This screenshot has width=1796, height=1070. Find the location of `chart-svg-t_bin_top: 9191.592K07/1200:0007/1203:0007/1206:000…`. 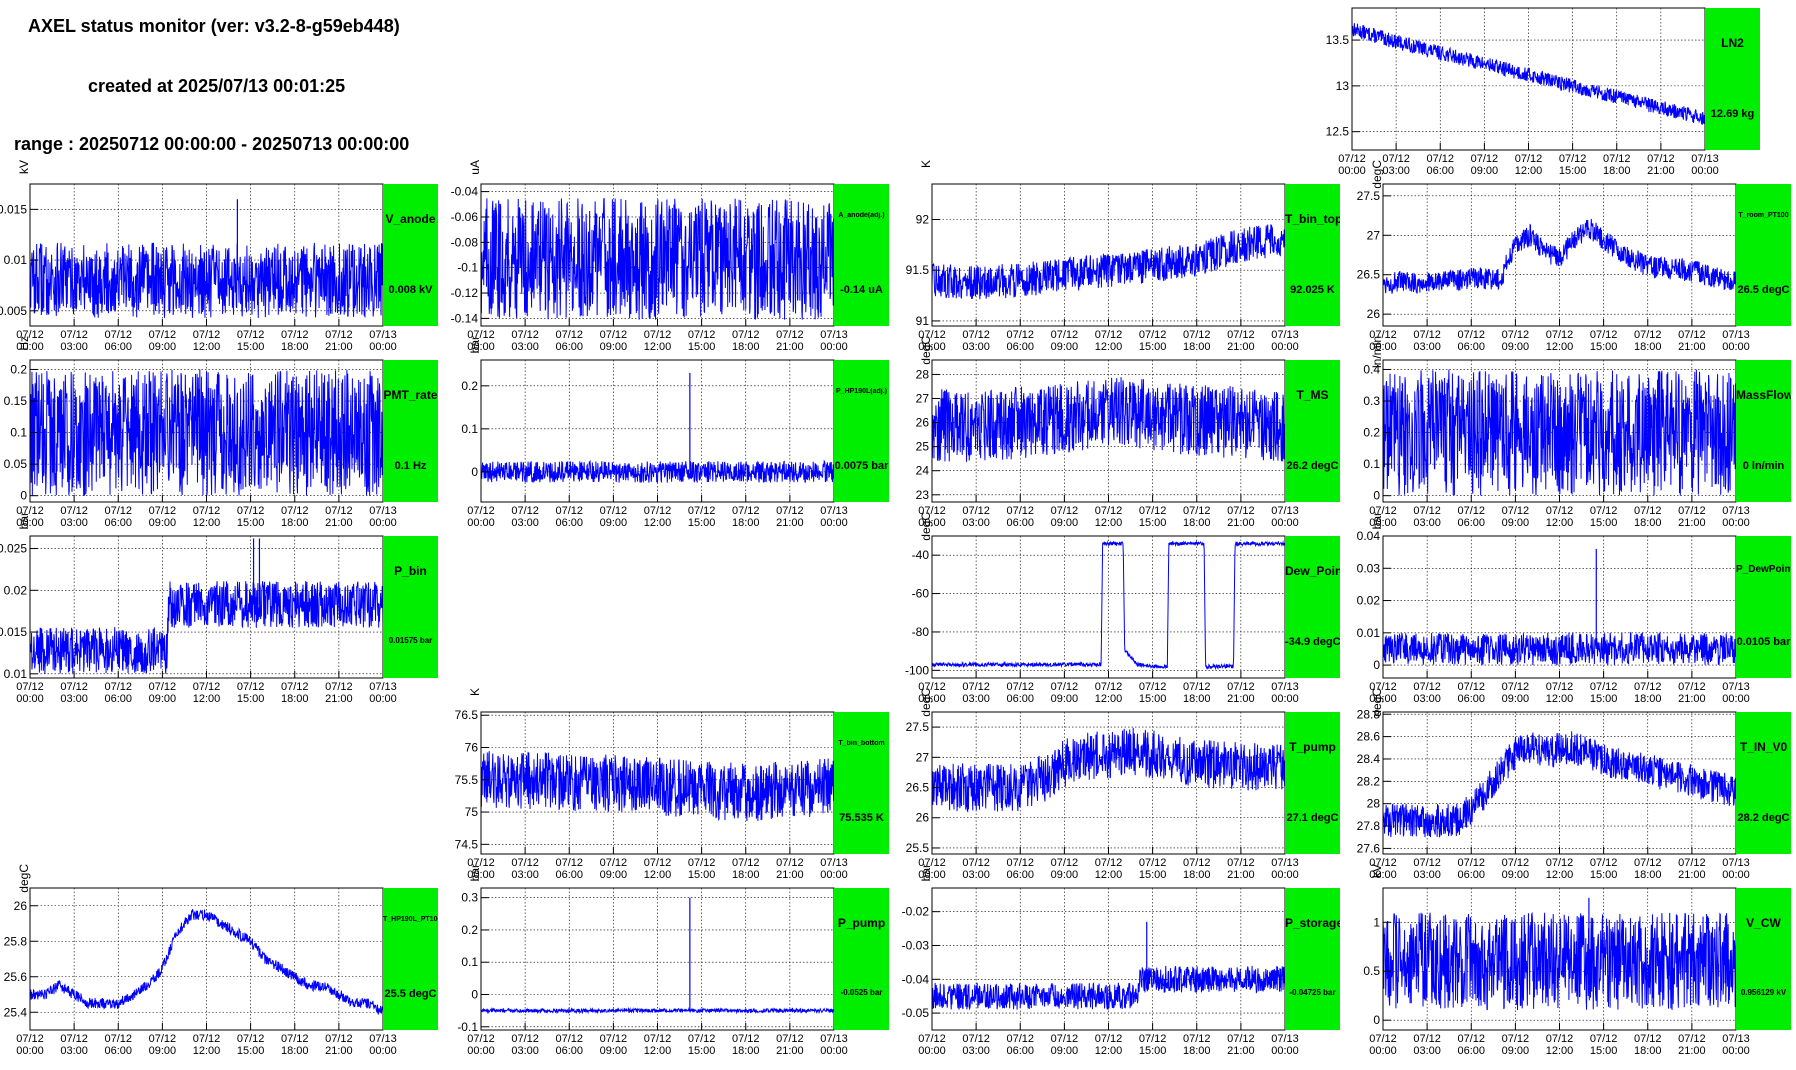

chart-svg-t_bin_top: 9191.592K07/1200:0007/1203:0007/1206:000… is located at coordinates (1102, 256).